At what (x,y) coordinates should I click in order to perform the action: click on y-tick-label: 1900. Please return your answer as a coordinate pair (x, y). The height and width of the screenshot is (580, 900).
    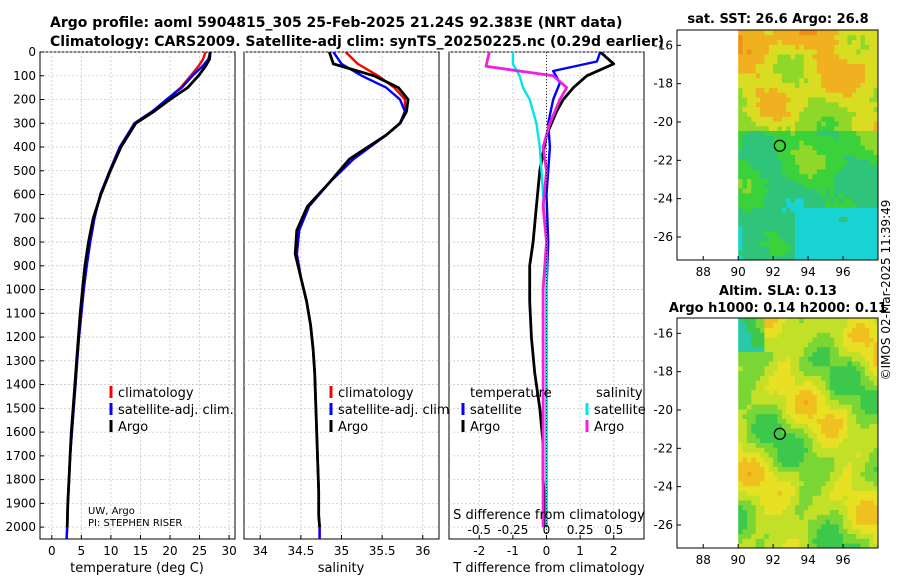
    Looking at the image, I should click on (20, 503).